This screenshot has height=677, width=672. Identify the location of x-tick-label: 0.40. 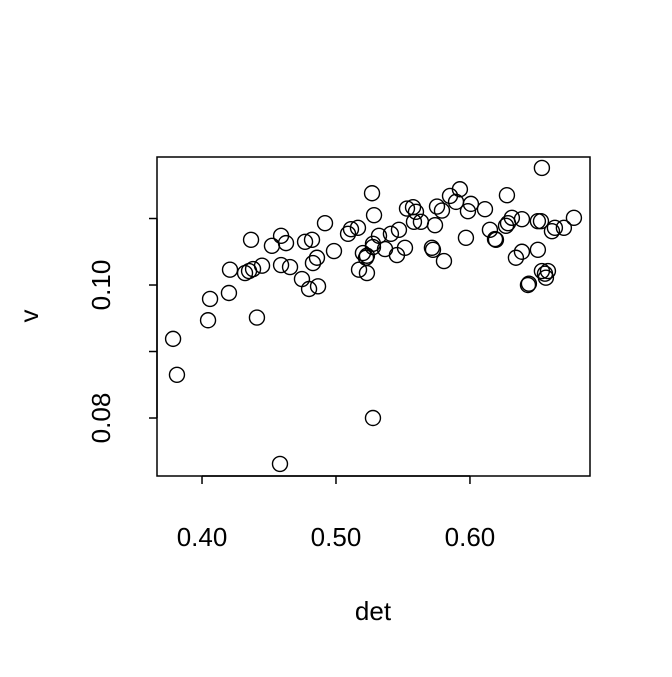
(202, 537).